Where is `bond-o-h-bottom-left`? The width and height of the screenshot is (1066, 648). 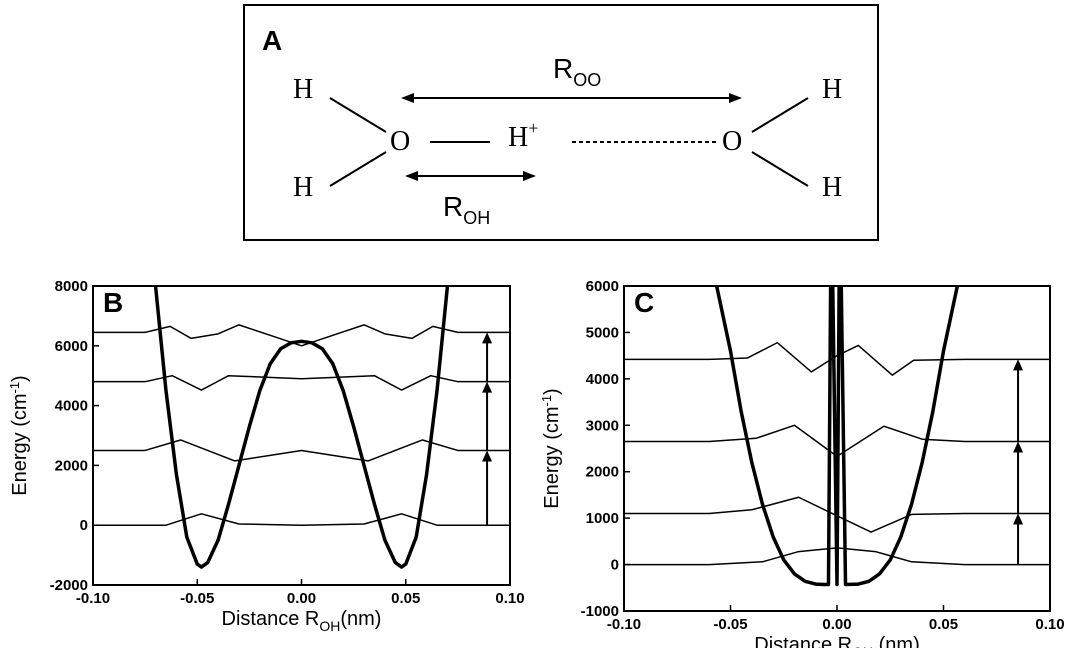 bond-o-h-bottom-left is located at coordinates (358, 169).